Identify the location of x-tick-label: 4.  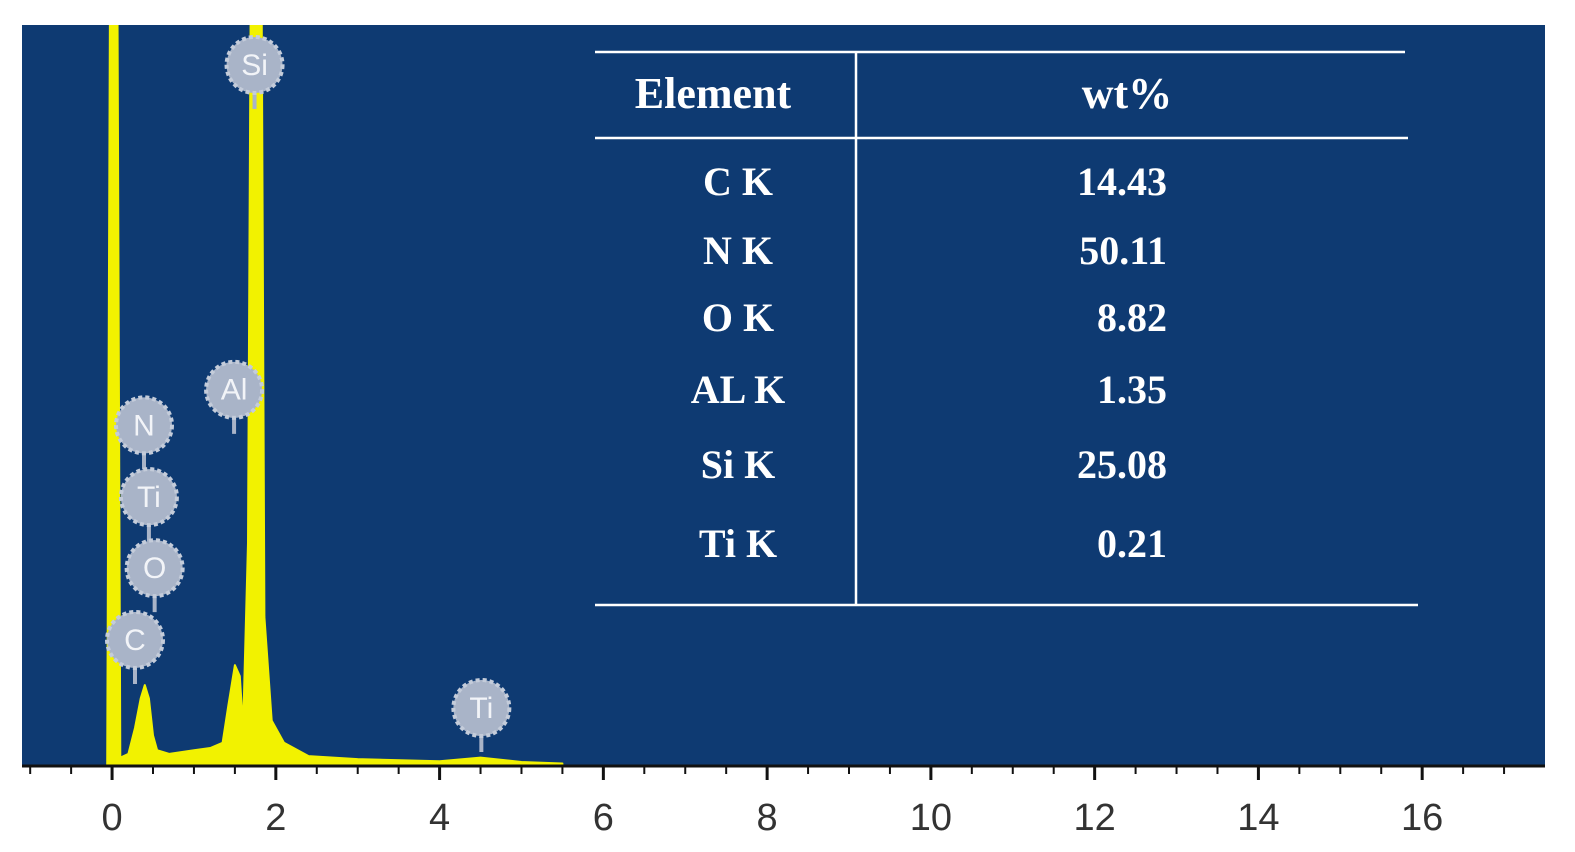
(439, 818).